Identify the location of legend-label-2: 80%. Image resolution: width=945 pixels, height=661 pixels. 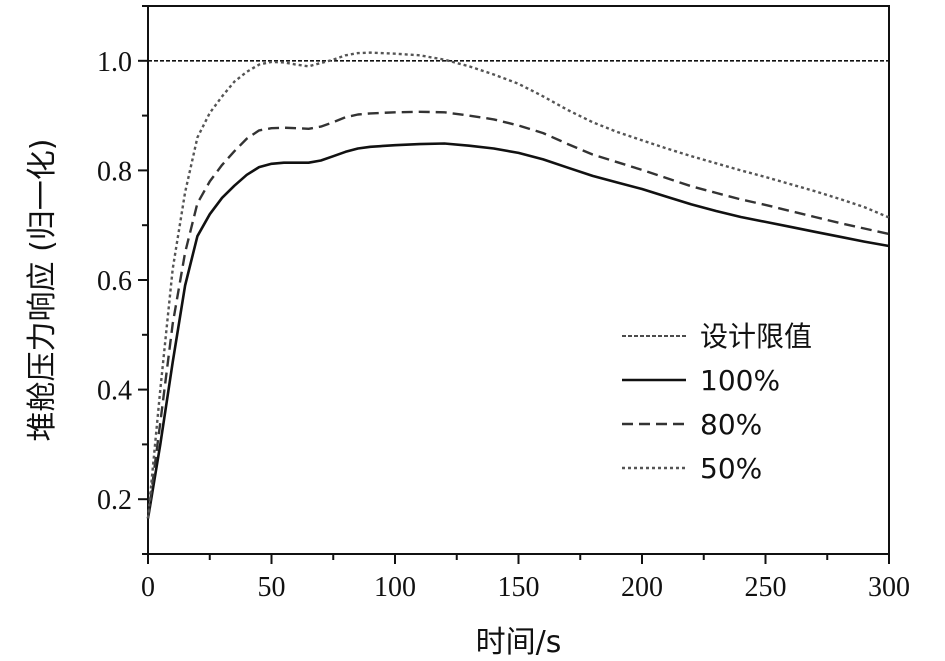
(731, 424).